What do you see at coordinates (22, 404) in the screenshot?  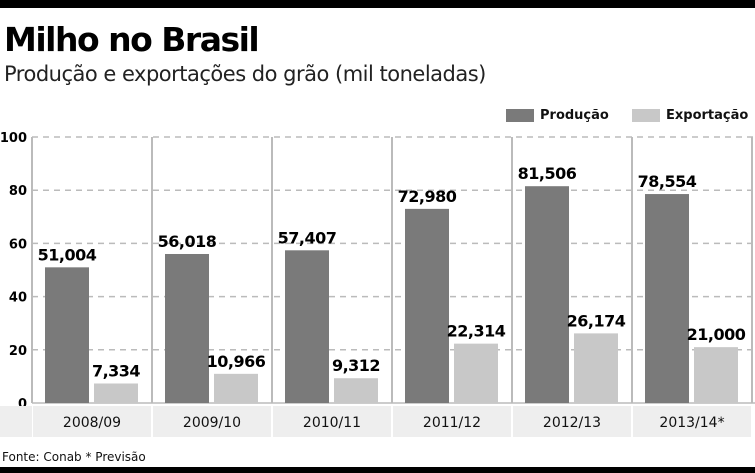 I see `y-tick-label: 0` at bounding box center [22, 404].